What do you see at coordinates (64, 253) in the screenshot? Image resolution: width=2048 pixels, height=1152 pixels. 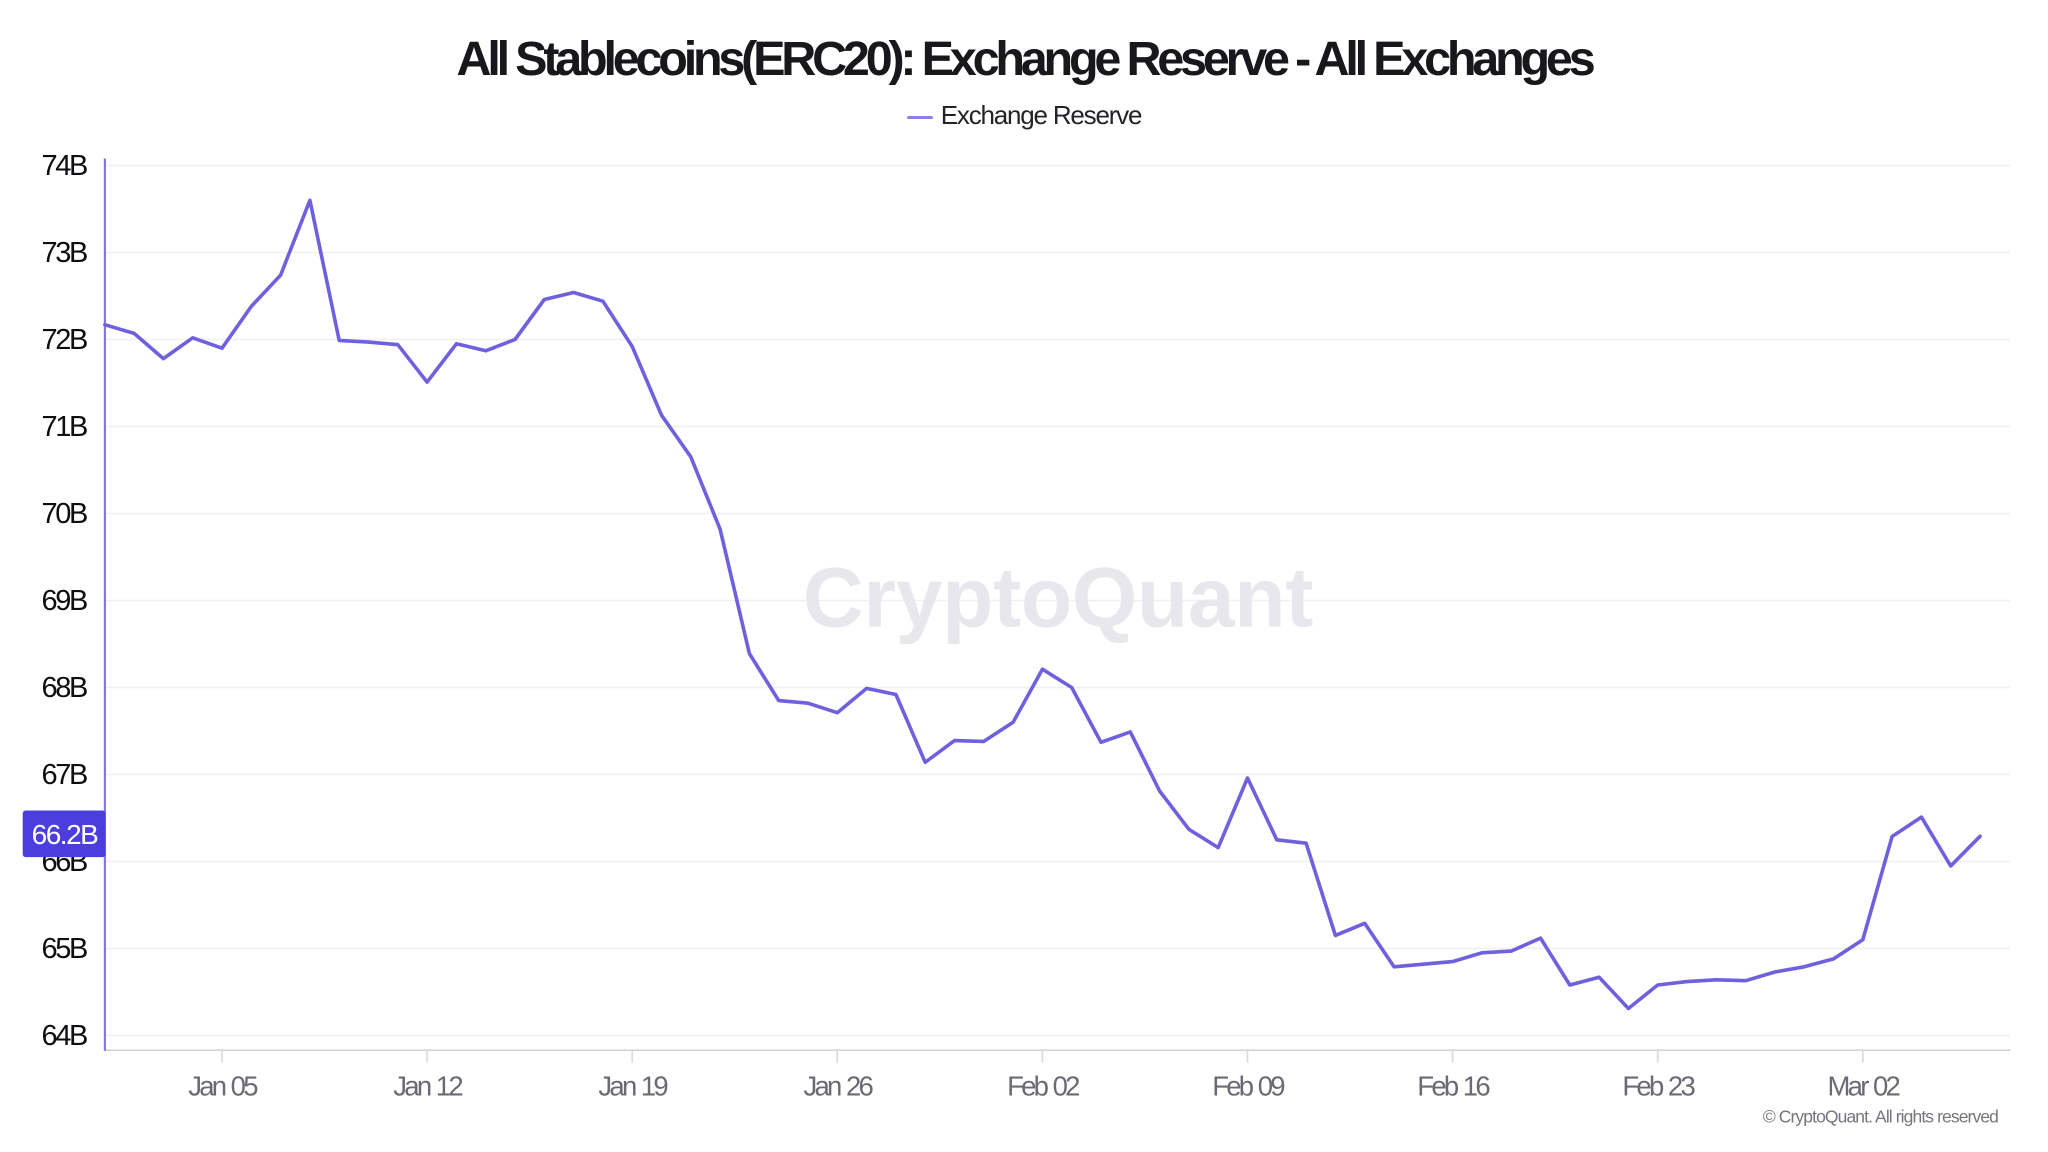 I see `svg-text: 73B` at bounding box center [64, 253].